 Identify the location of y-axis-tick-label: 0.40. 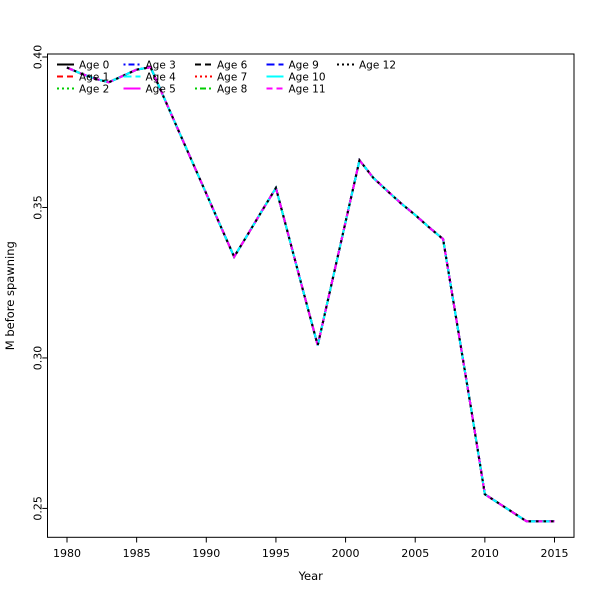
(38, 57).